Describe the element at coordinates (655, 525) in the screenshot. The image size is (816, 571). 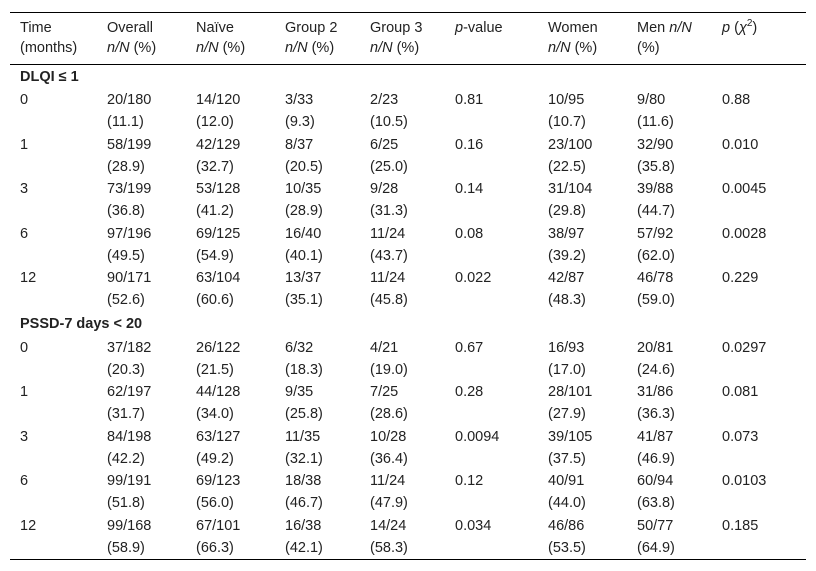
I see `cell-text: 50/77` at that location.